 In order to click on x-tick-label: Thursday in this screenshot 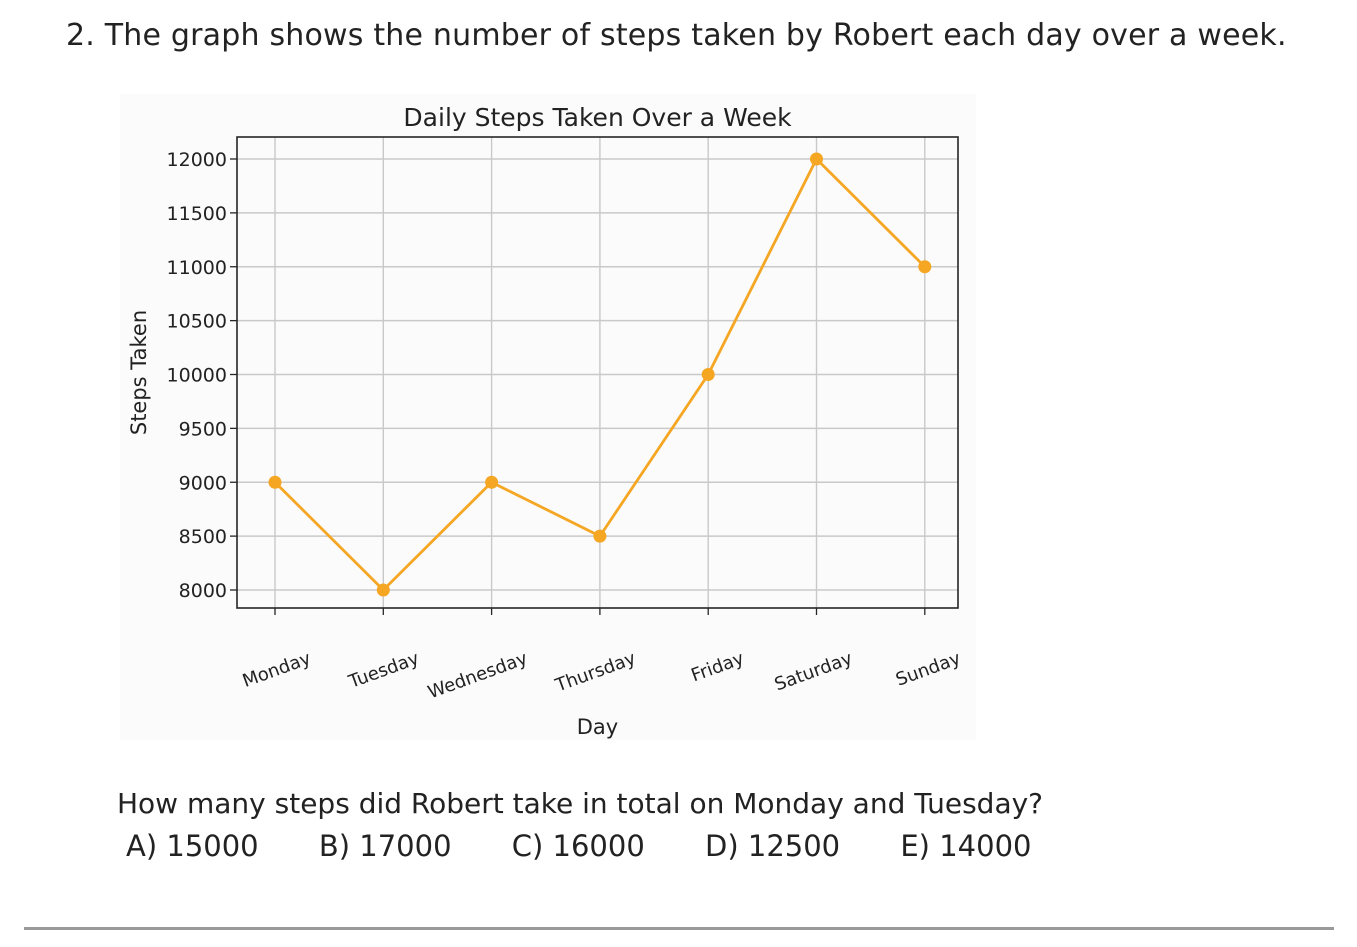, I will do `click(595, 672)`.